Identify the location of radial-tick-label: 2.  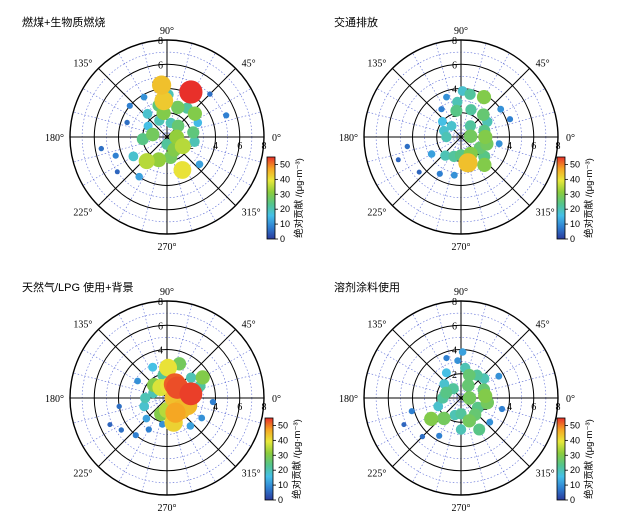
(191, 146).